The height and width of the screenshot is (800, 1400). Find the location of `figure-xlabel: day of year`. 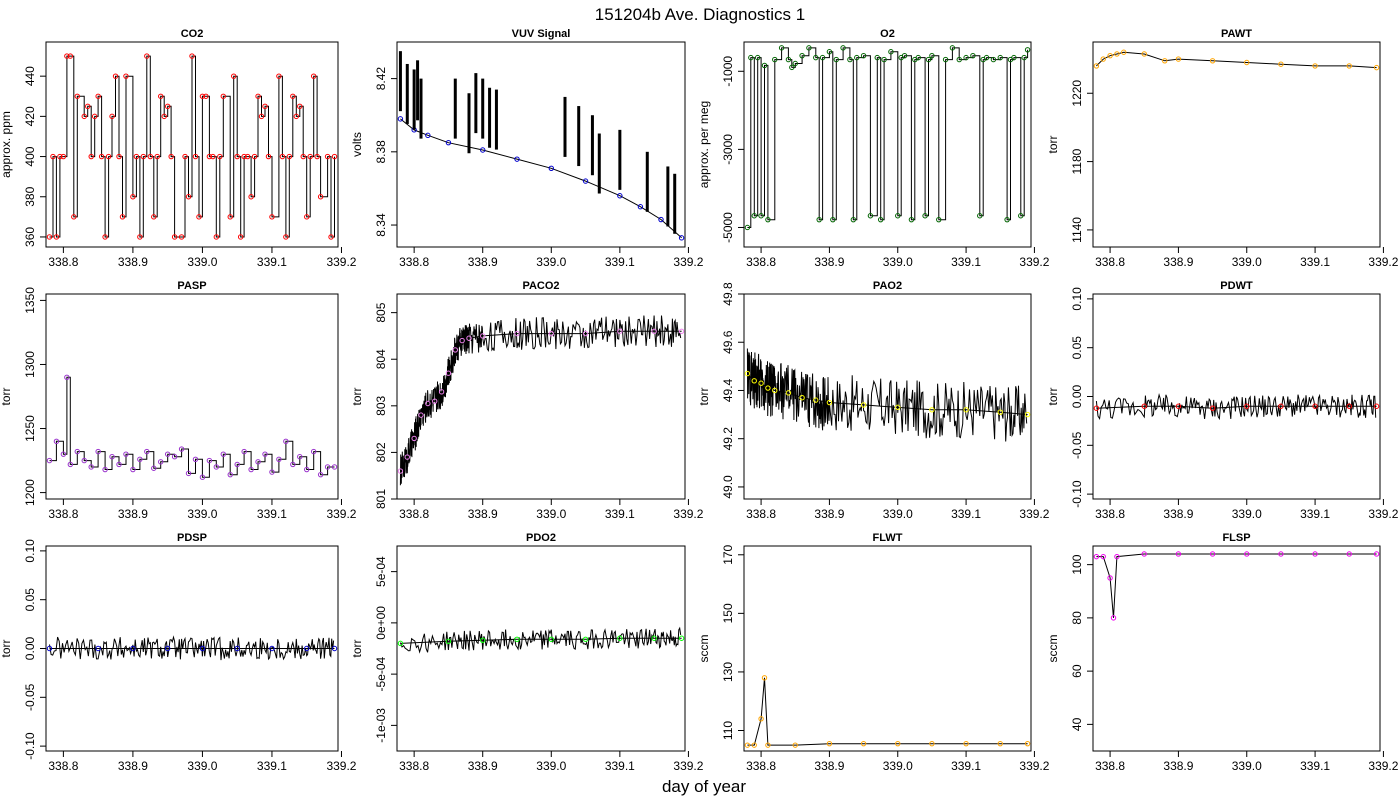

figure-xlabel: day of year is located at coordinates (704, 786).